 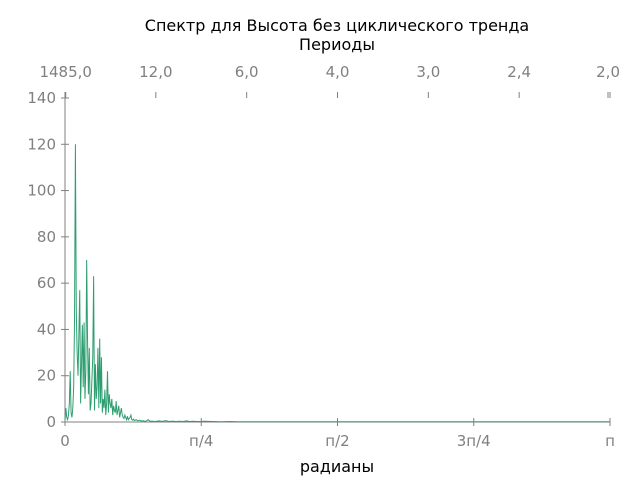 What do you see at coordinates (338, 72) in the screenshot?
I see `top-tick-label: 4,0` at bounding box center [338, 72].